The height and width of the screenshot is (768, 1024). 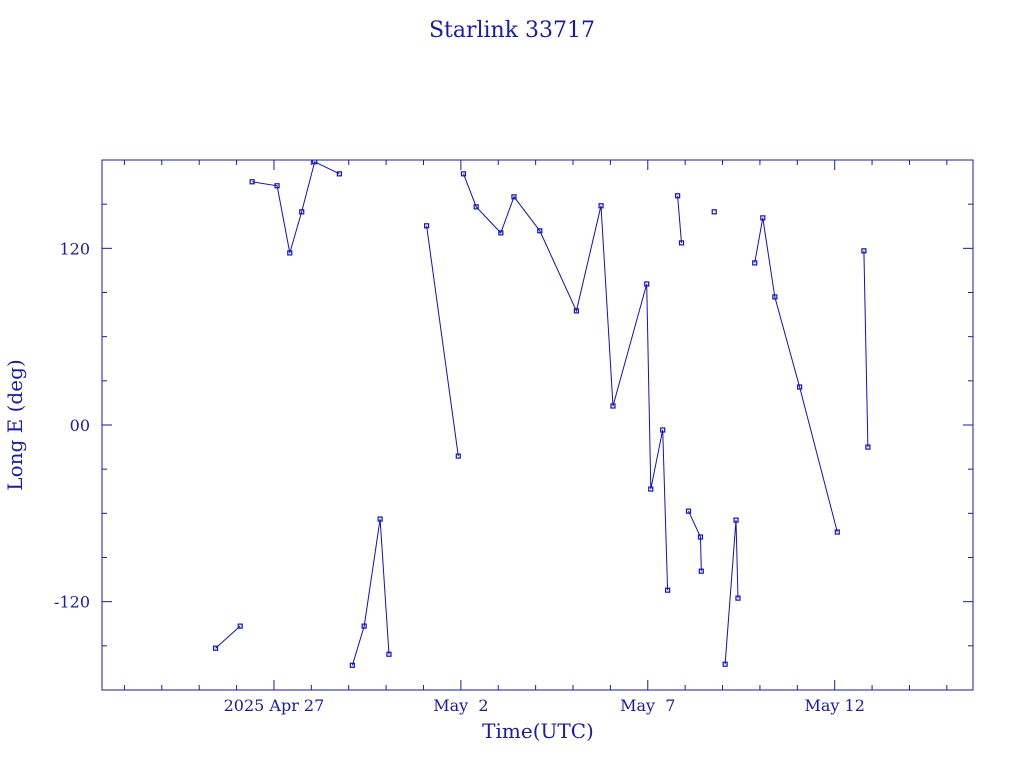 What do you see at coordinates (15, 424) in the screenshot?
I see `y-axis-label: Long E (deg)` at bounding box center [15, 424].